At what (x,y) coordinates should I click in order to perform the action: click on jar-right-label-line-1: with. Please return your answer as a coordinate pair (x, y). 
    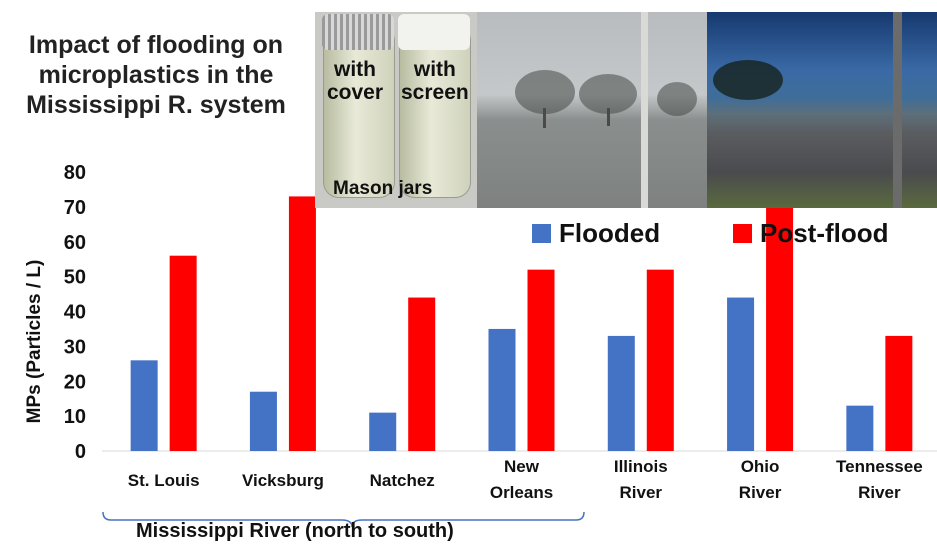
    Looking at the image, I should click on (434, 69).